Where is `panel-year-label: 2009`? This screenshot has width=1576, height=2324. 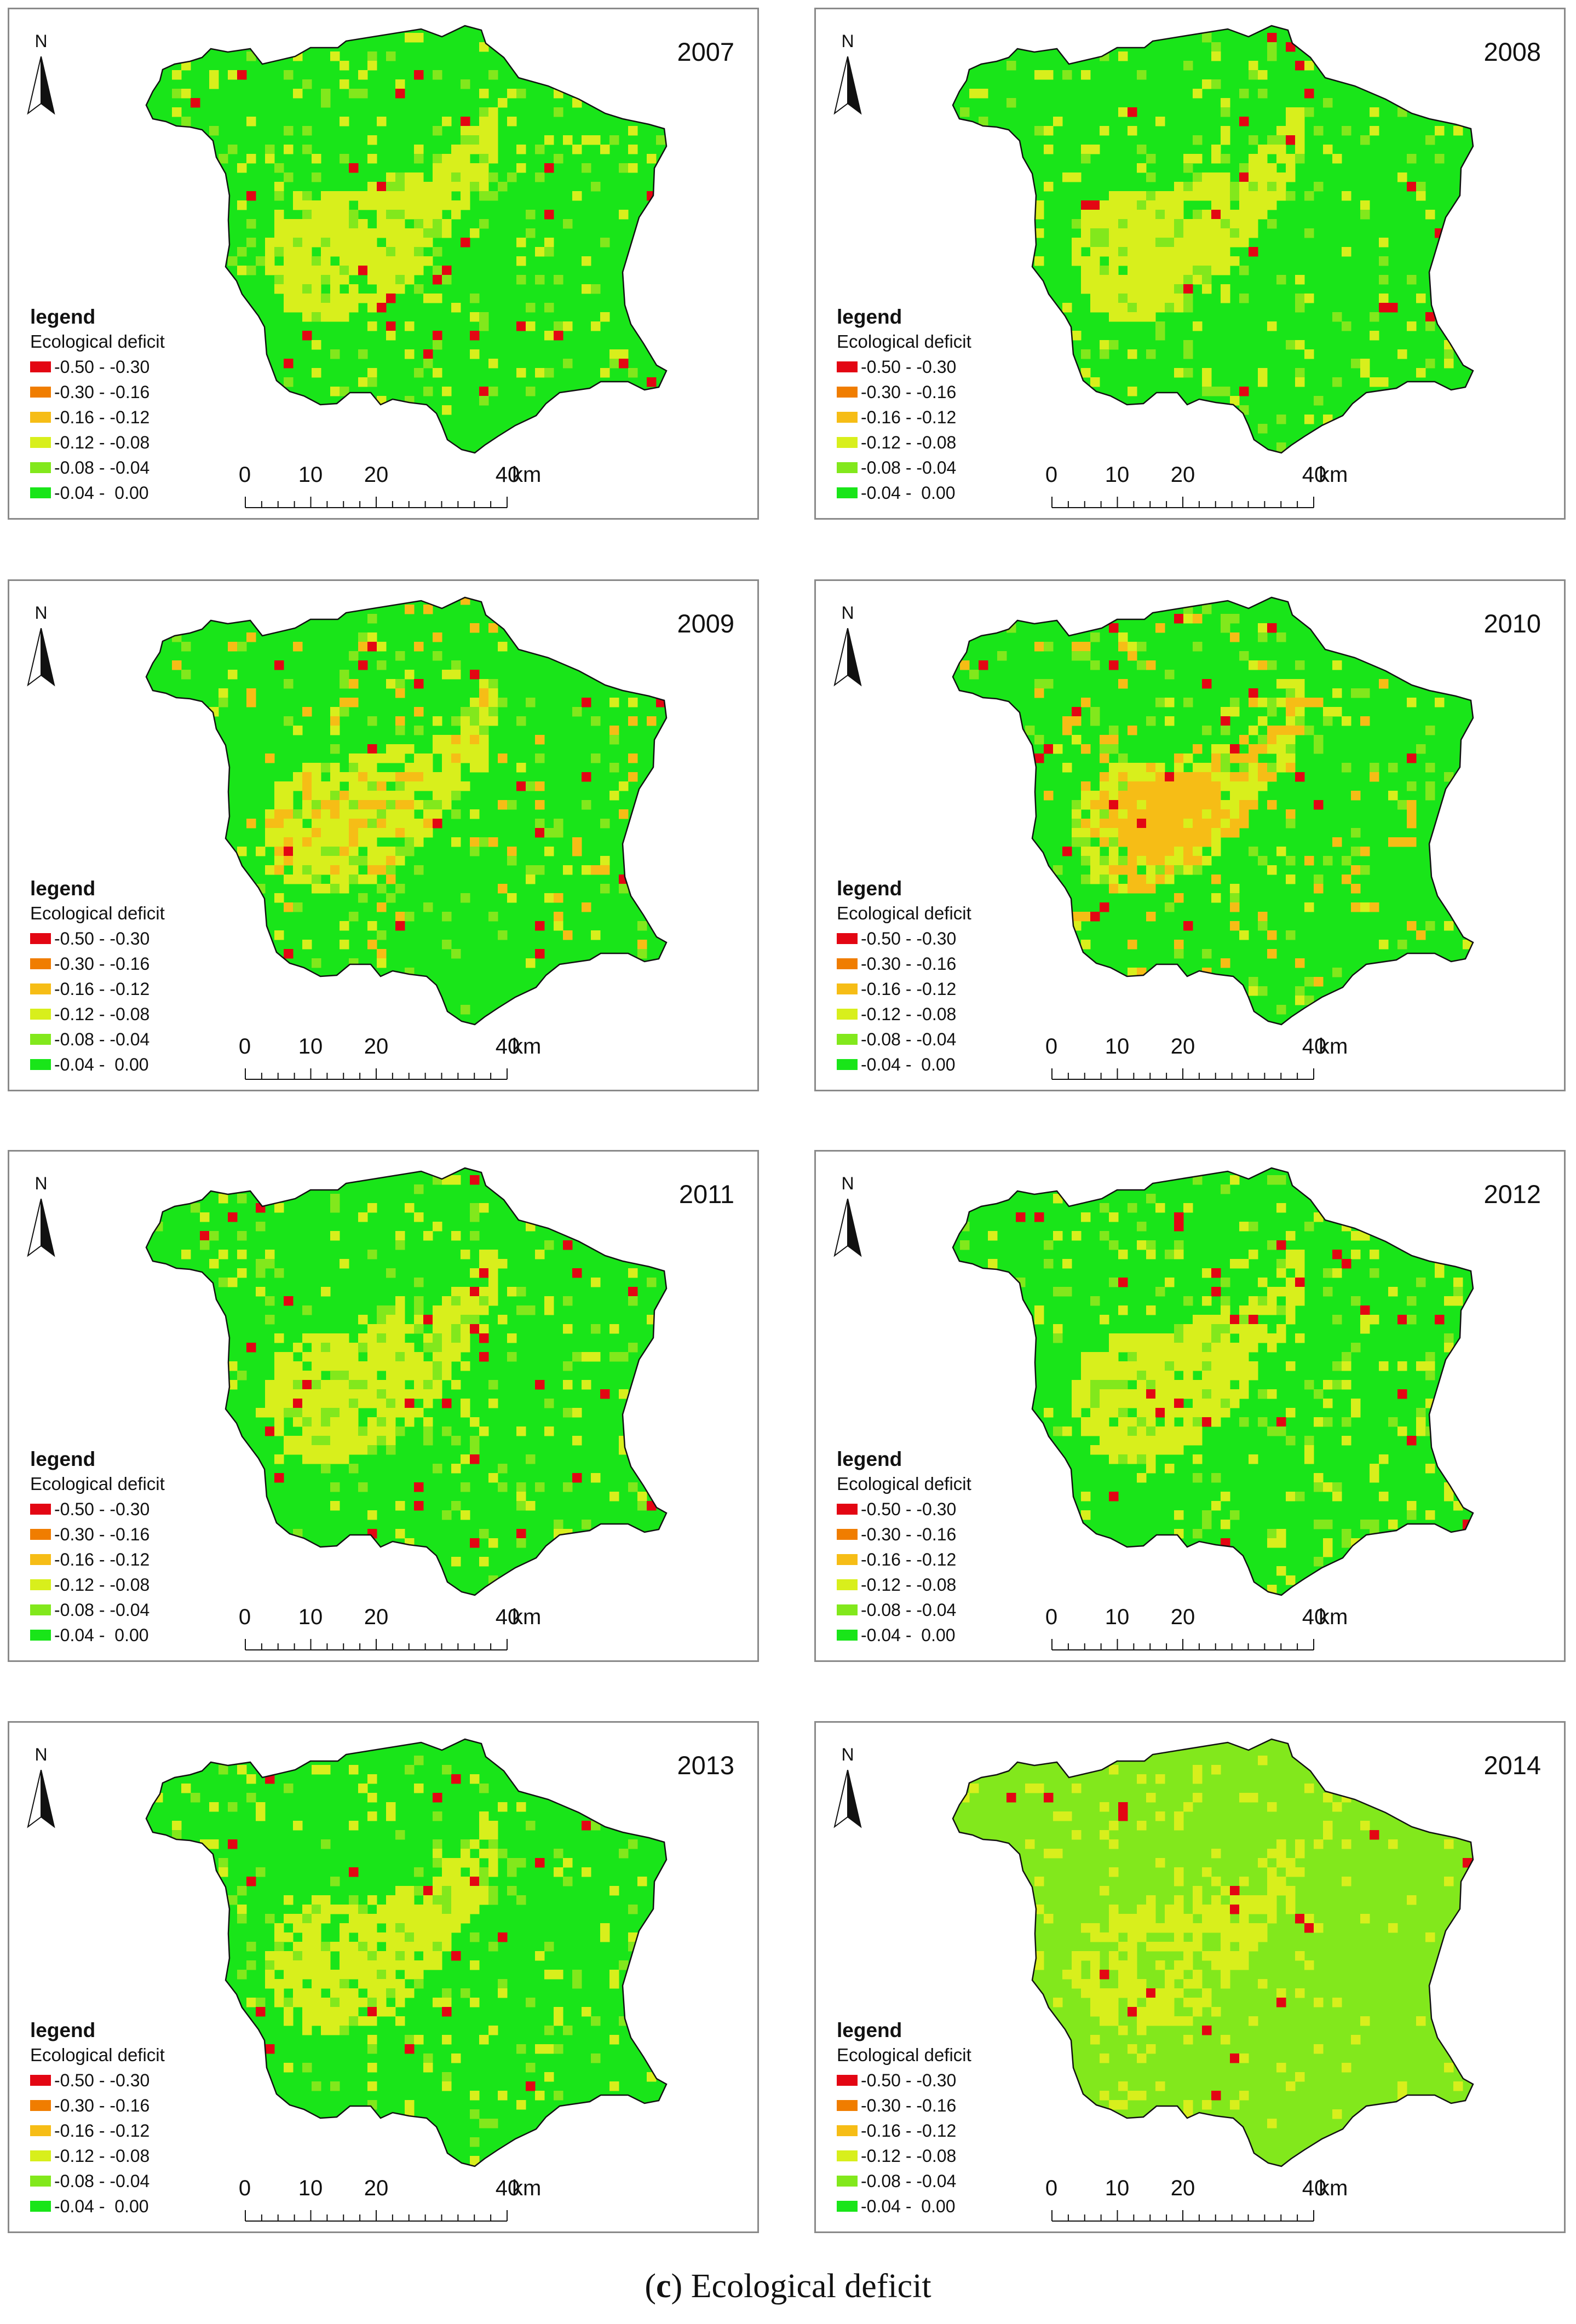 panel-year-label: 2009 is located at coordinates (705, 623).